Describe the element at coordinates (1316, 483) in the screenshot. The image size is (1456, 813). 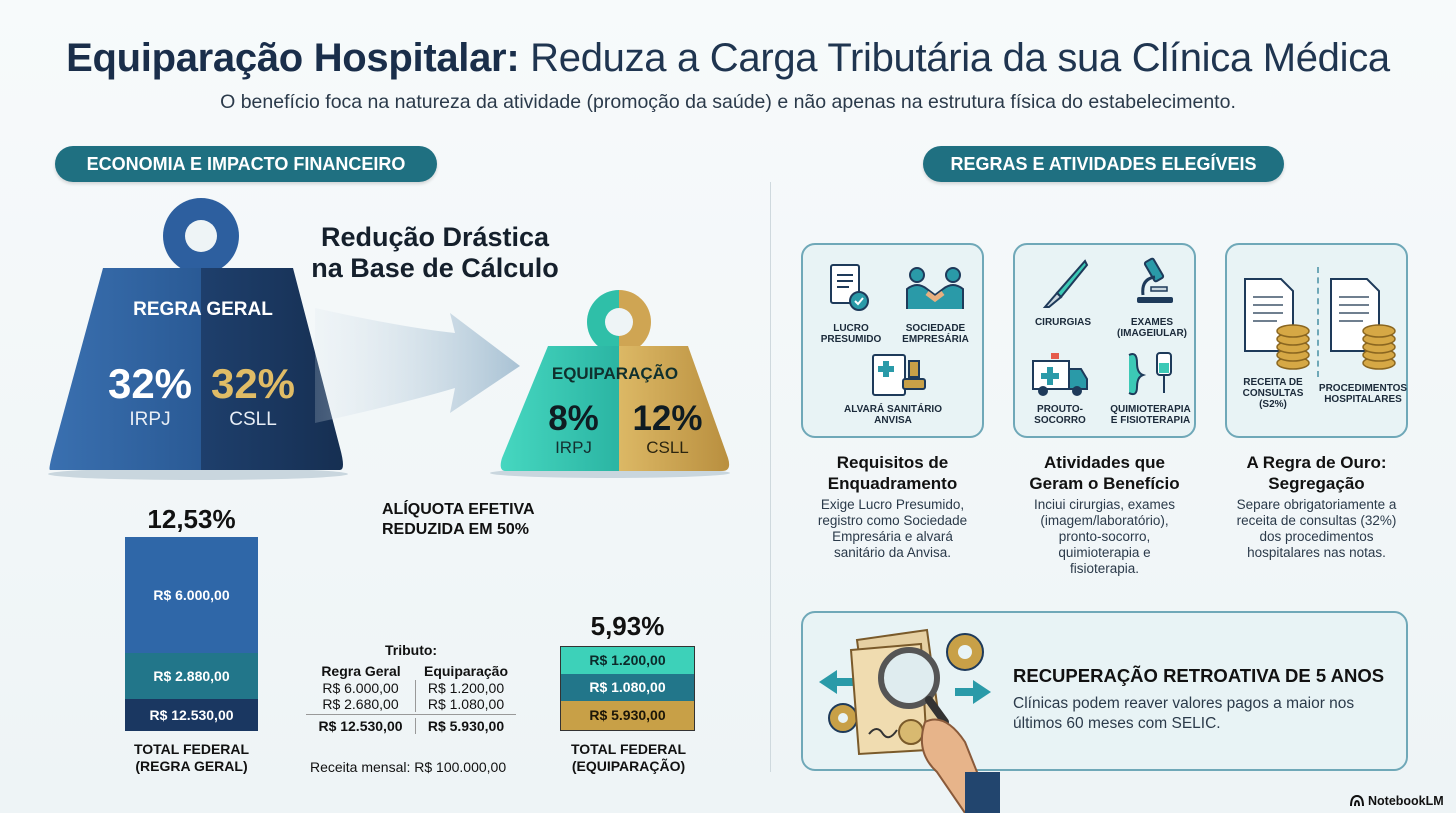
I see `title-line: Segregação` at that location.